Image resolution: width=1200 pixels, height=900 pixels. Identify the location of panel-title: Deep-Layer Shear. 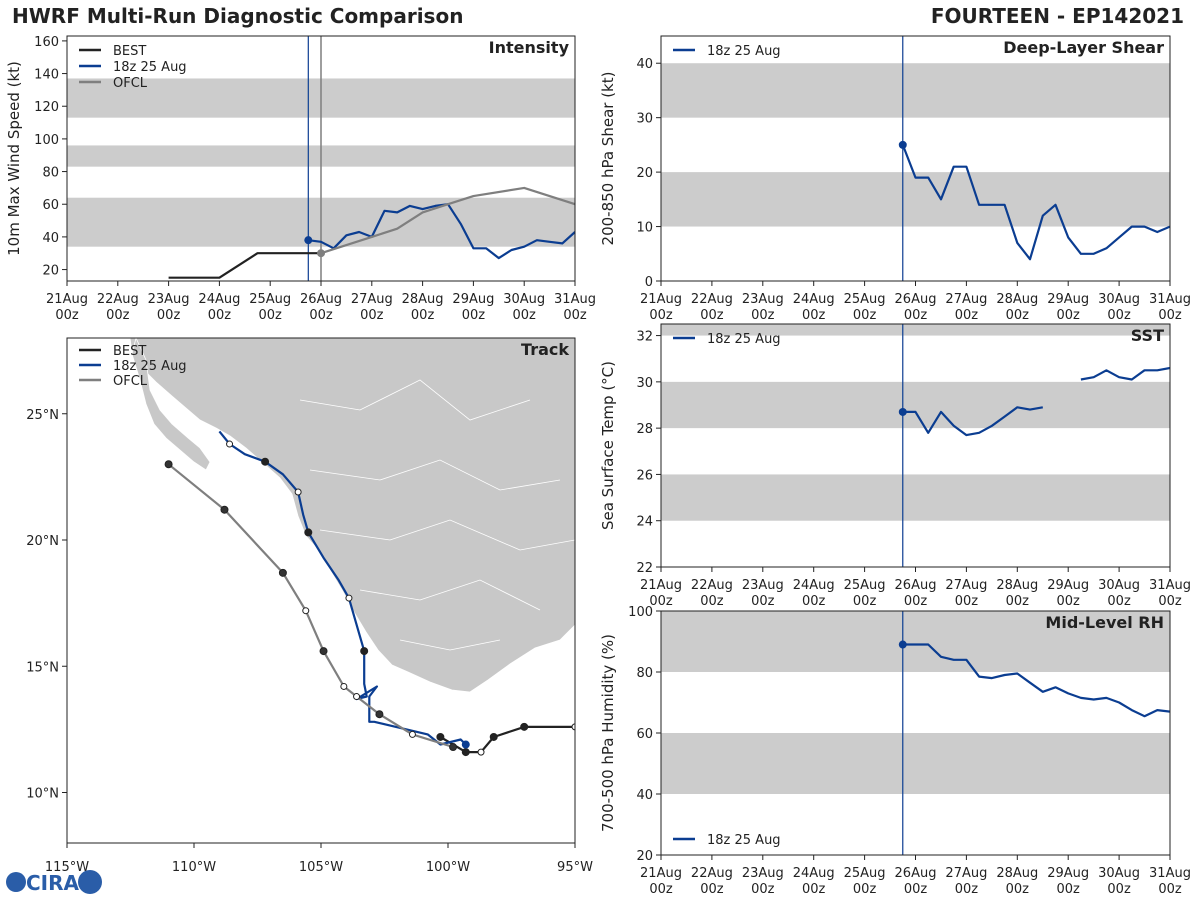
(1083, 47).